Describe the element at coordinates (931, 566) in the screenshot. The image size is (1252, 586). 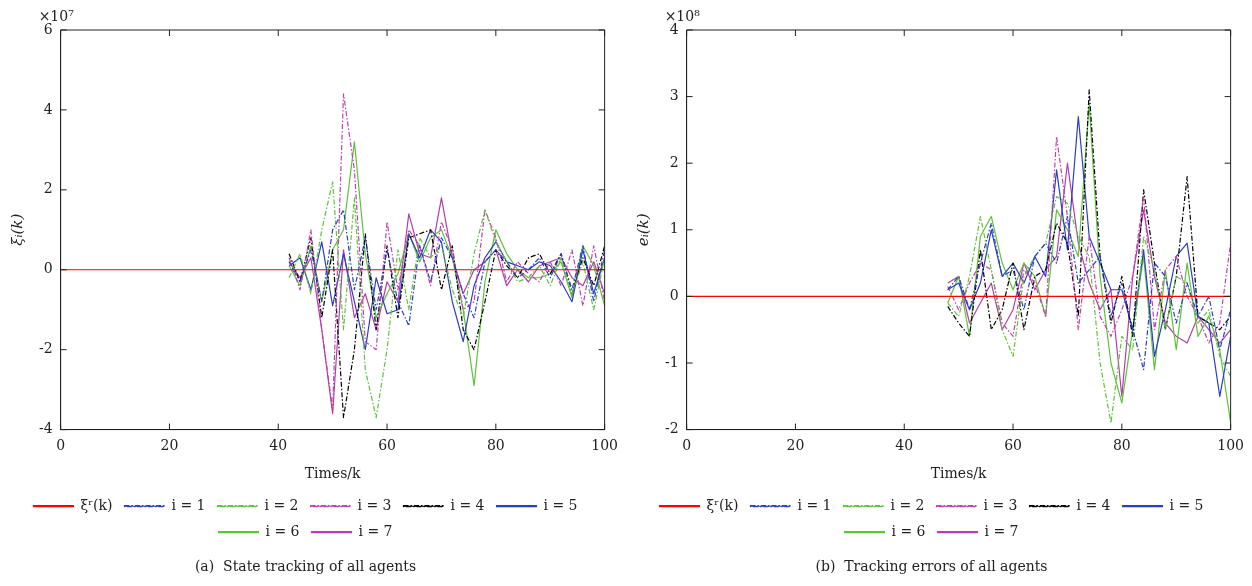
I see `text: (b) Tracking errors of all agents` at that location.